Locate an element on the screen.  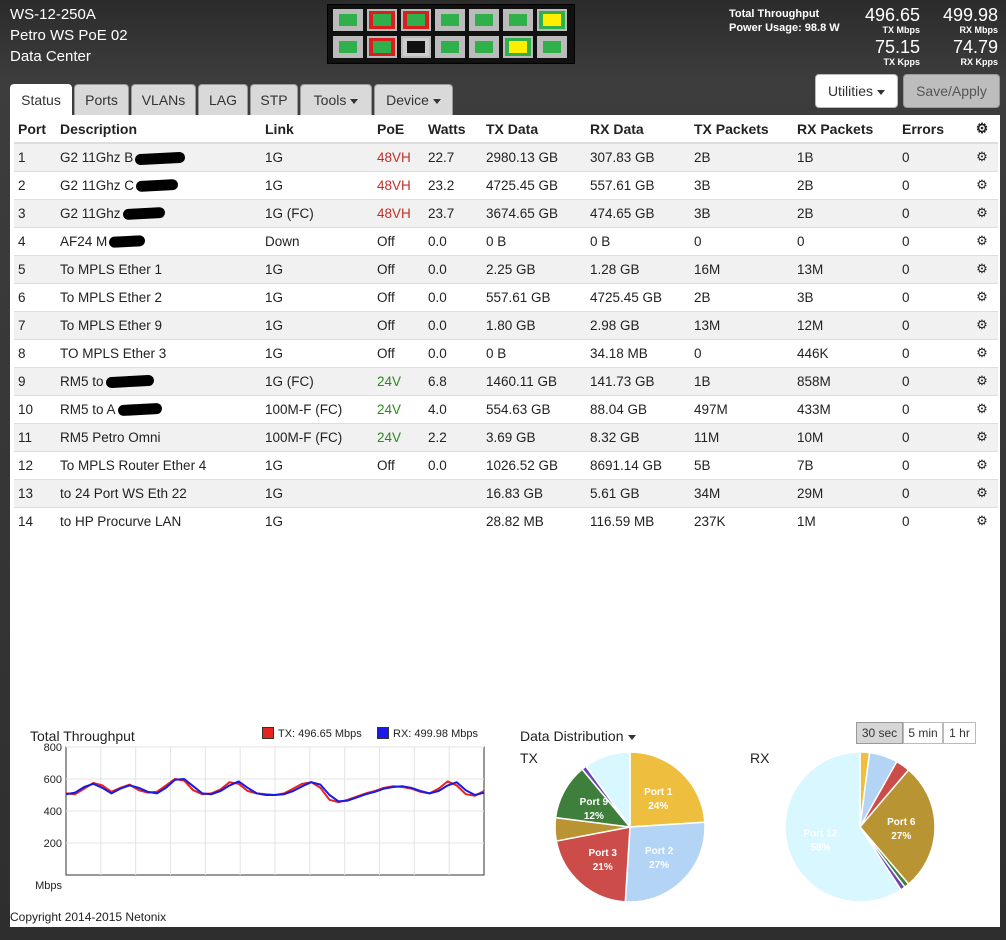
rx-packets-text: 858M is located at coordinates (814, 381).